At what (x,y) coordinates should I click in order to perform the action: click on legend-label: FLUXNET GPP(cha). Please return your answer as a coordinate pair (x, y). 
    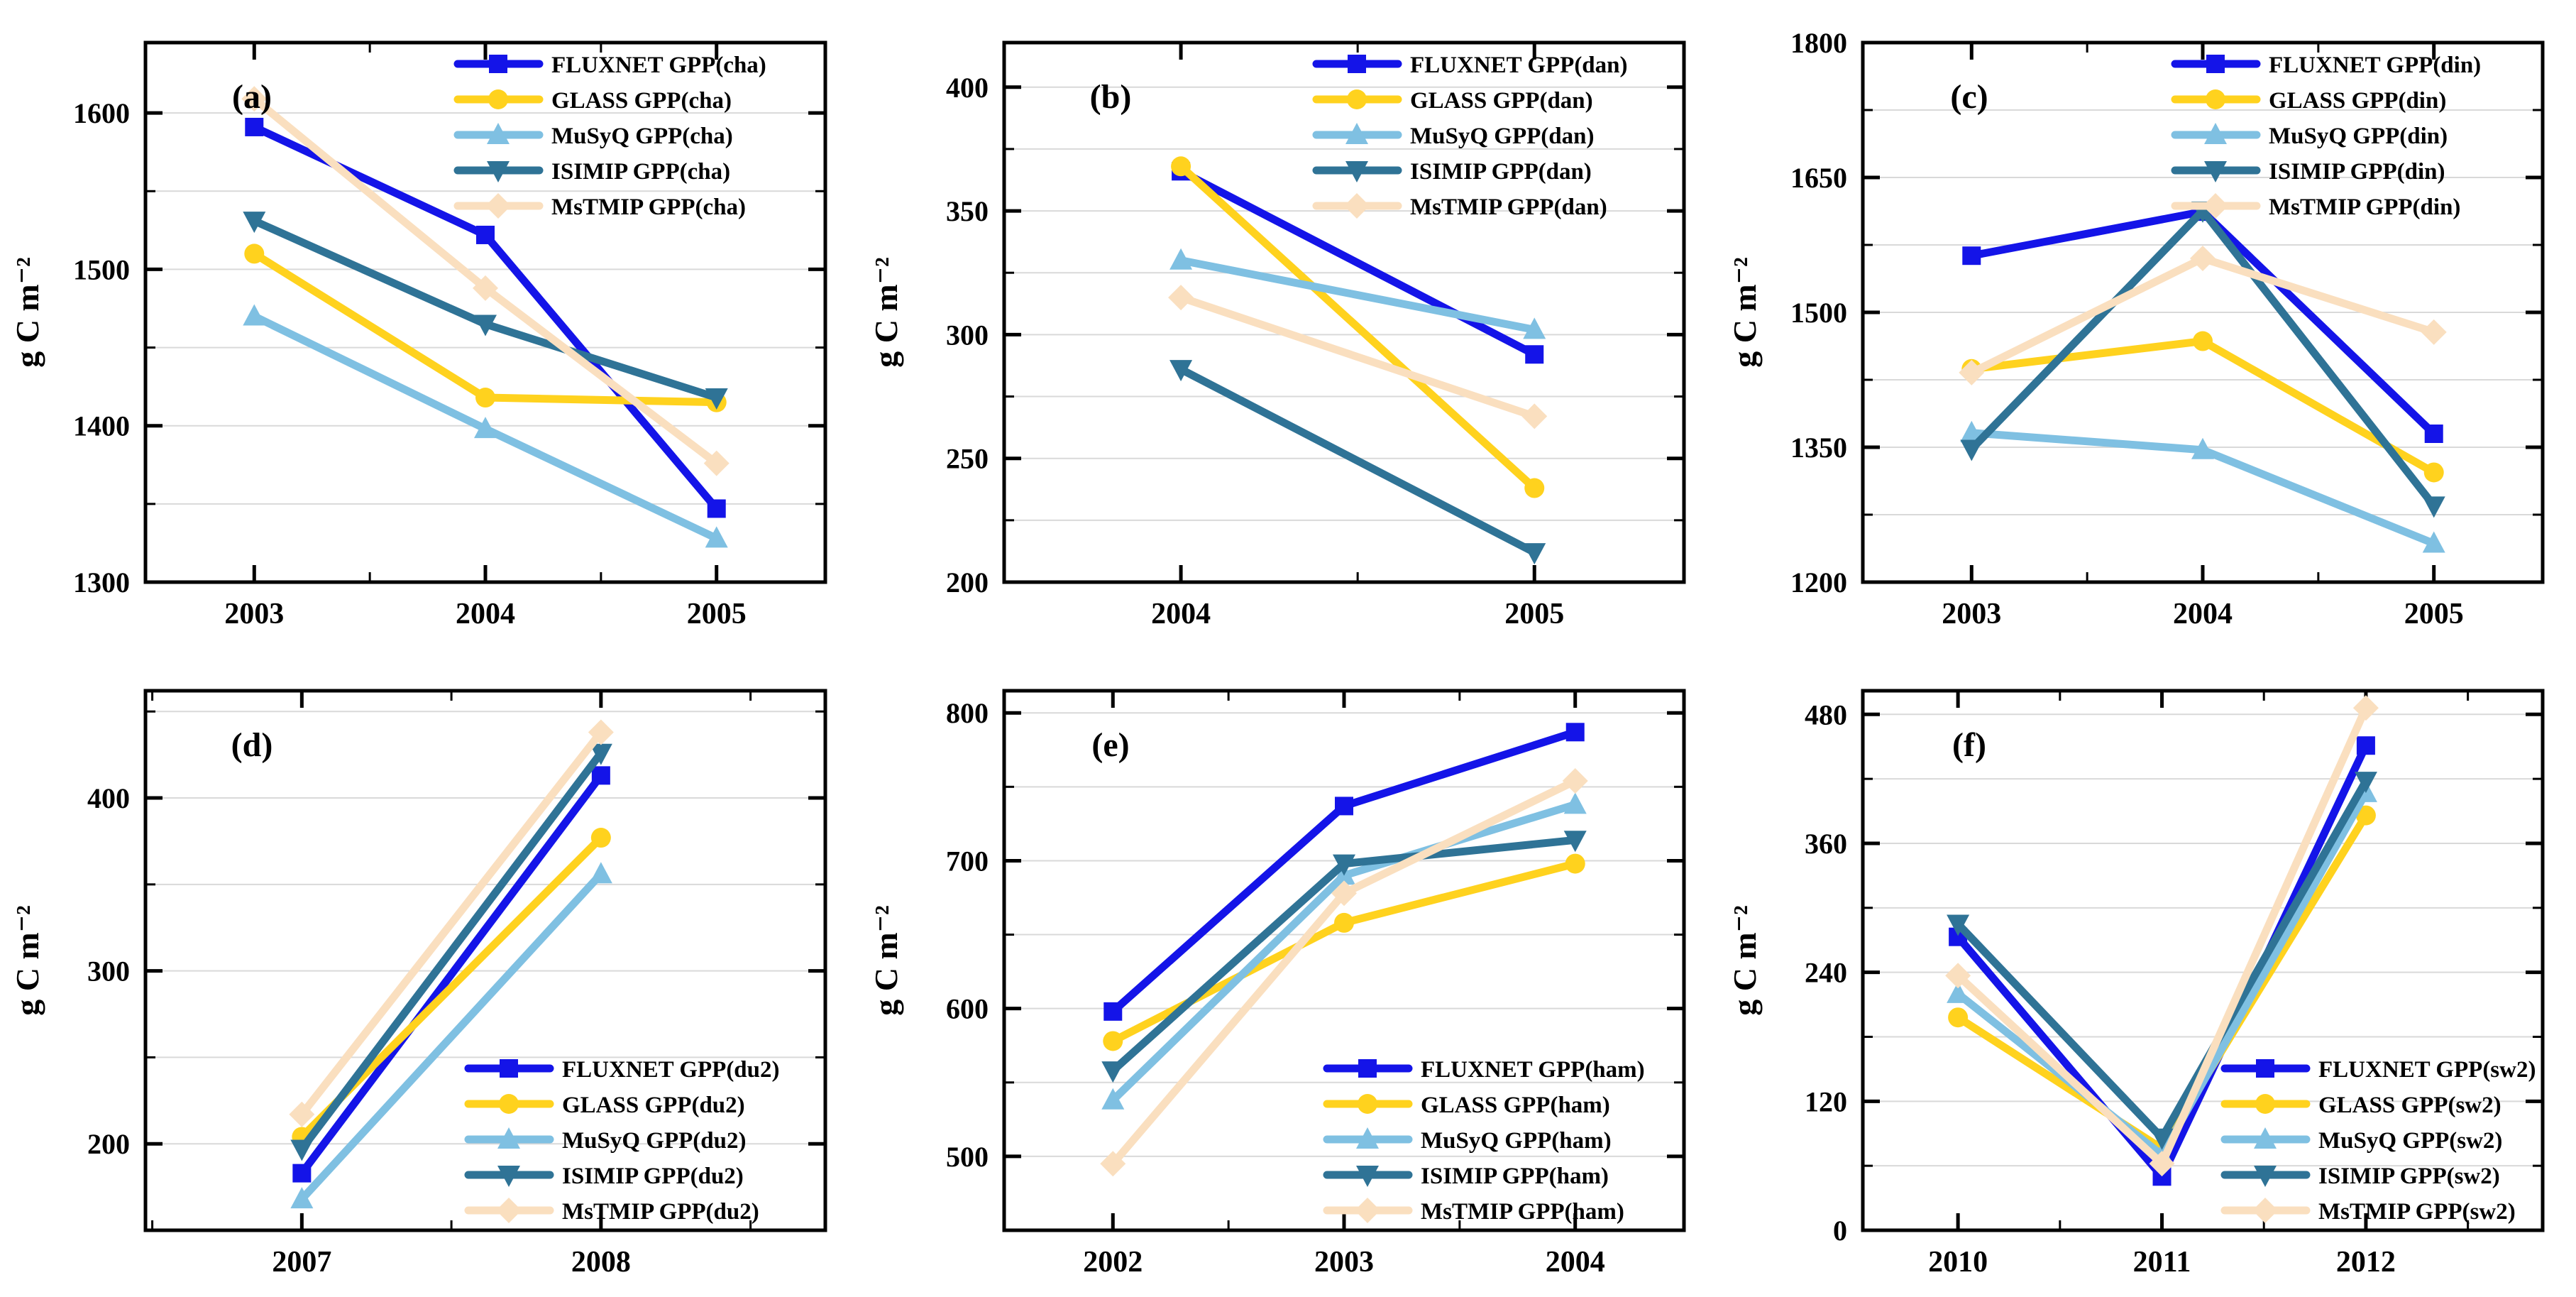
    Looking at the image, I should click on (658, 65).